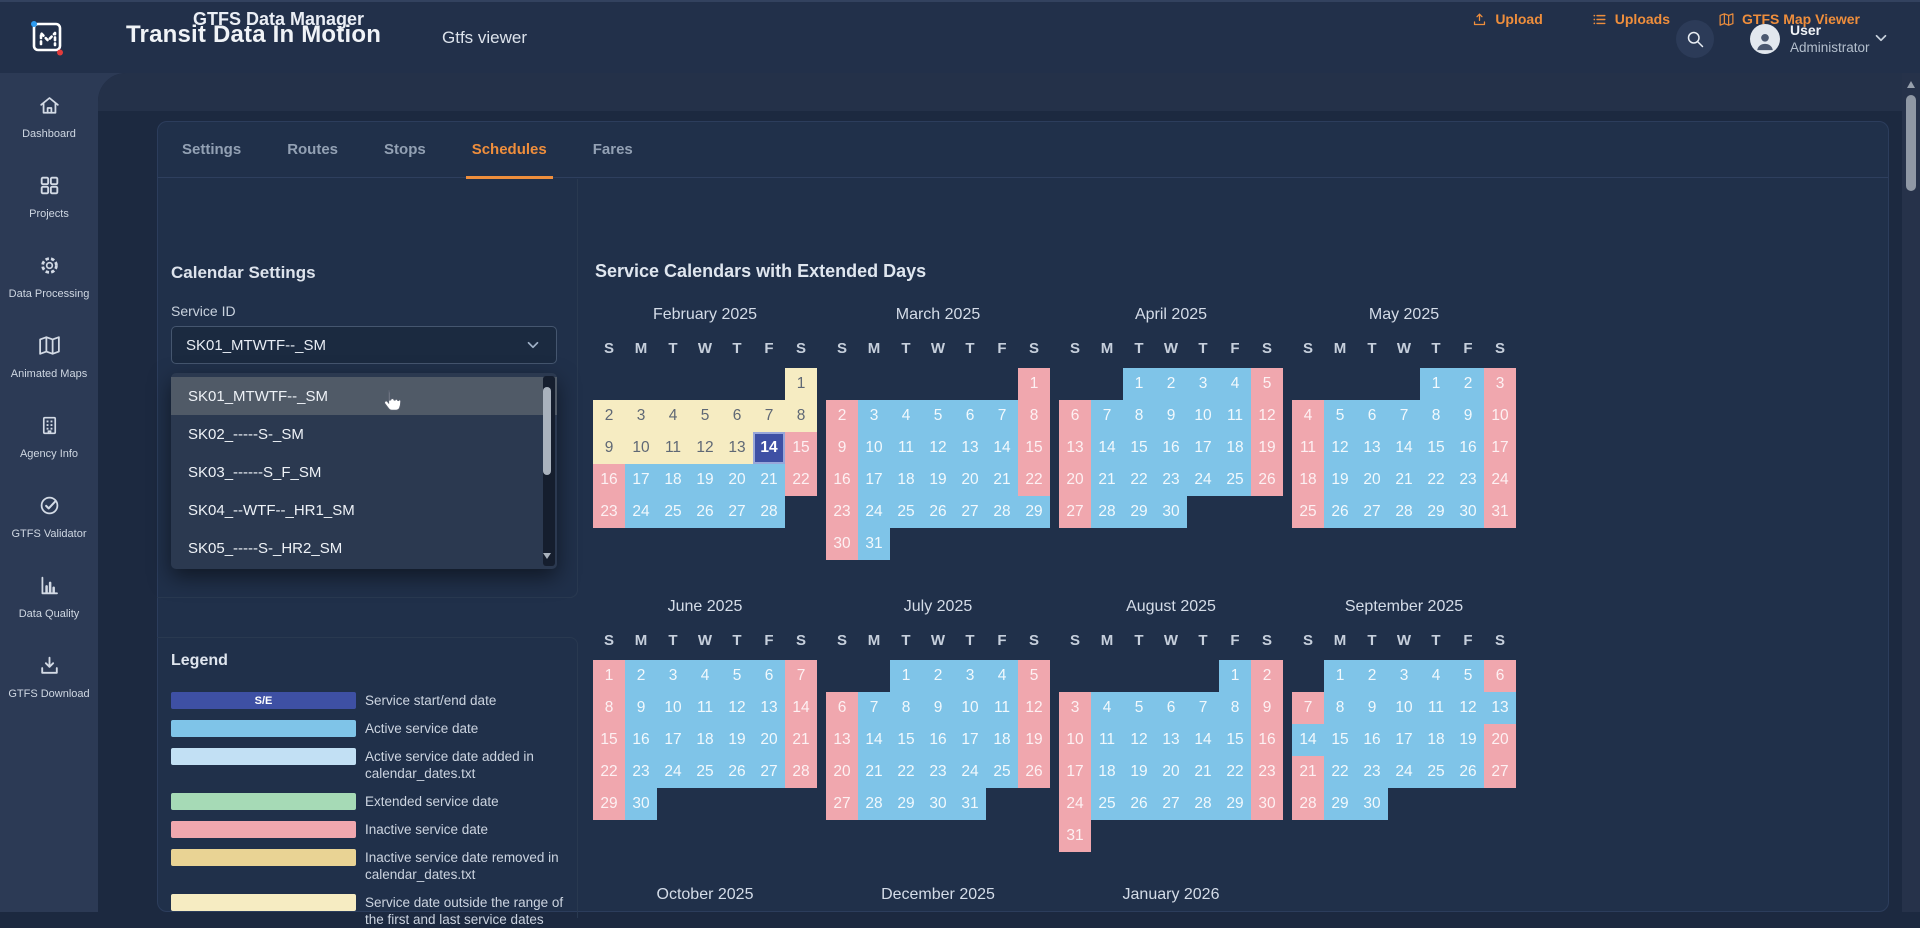  What do you see at coordinates (405, 149) in the screenshot?
I see `tab-stops: Stops` at bounding box center [405, 149].